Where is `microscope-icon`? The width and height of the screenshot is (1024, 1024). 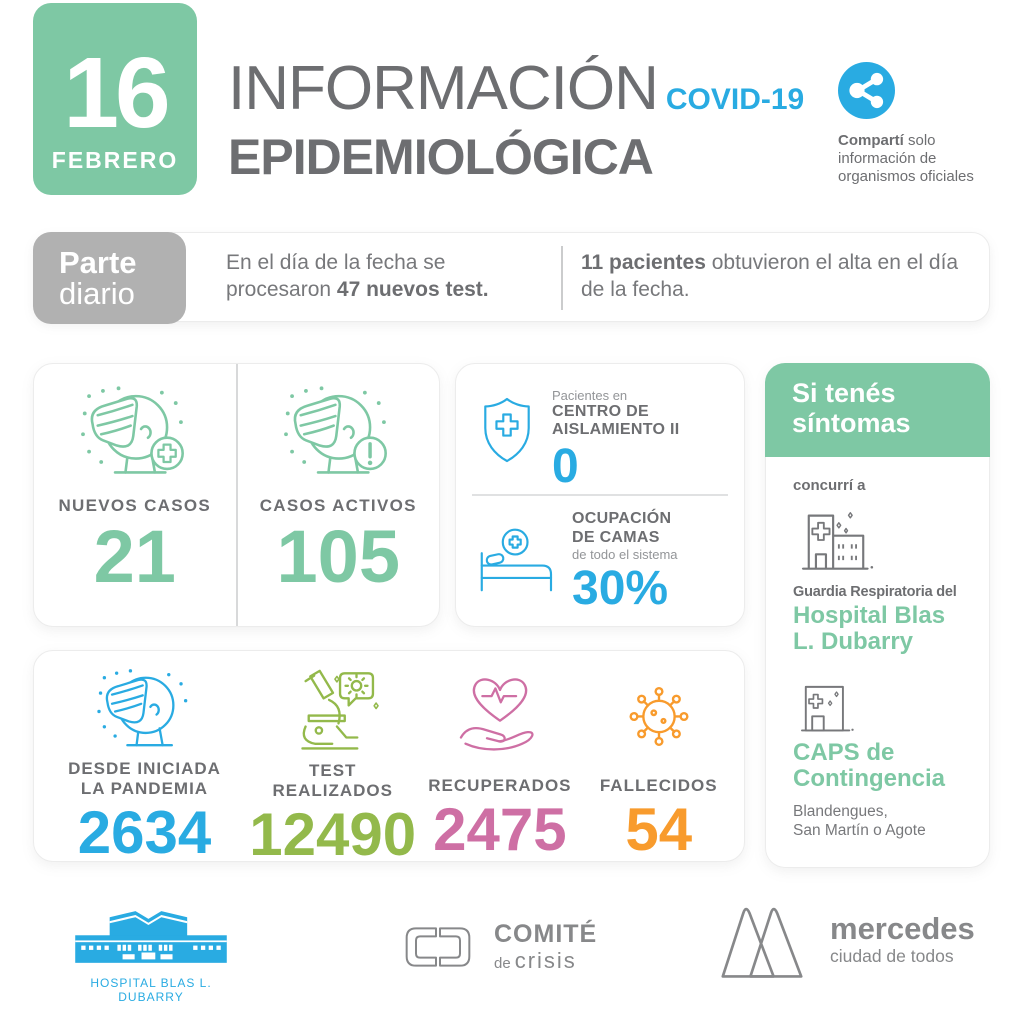
microscope-icon is located at coordinates (333, 714).